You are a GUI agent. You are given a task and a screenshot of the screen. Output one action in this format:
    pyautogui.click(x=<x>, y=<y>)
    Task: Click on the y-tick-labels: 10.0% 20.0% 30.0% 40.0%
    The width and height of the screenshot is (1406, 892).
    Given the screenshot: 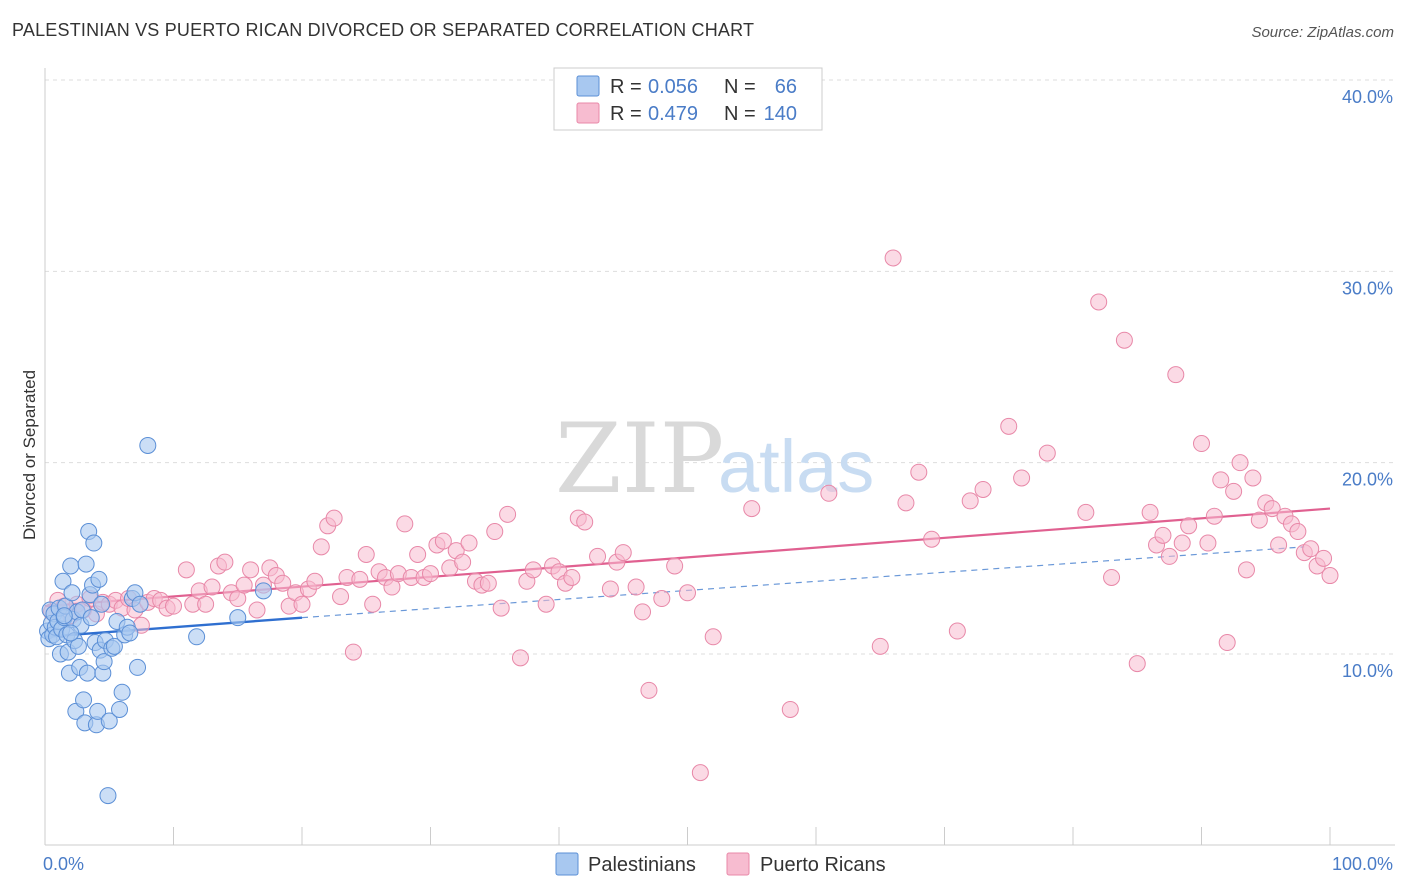 What is the action you would take?
    pyautogui.click(x=1367, y=384)
    